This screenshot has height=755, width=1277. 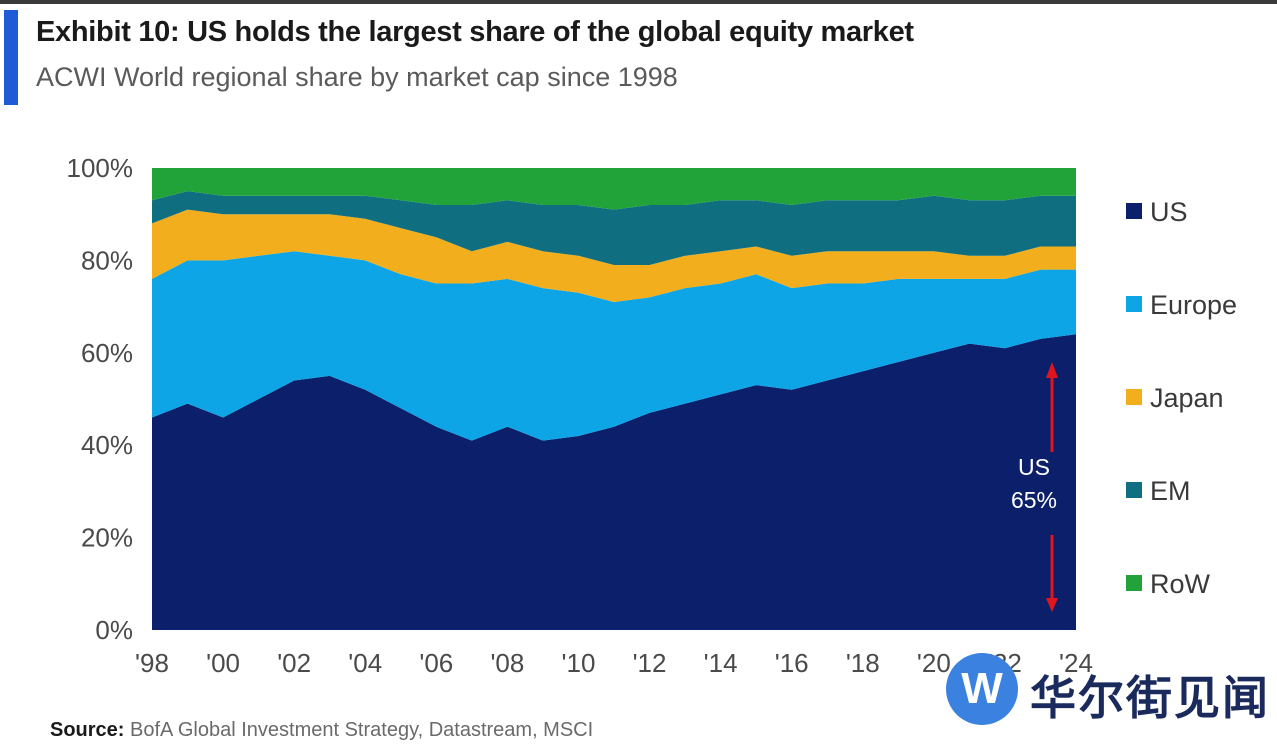 I want to click on title-accent-bar, so click(x=11, y=57).